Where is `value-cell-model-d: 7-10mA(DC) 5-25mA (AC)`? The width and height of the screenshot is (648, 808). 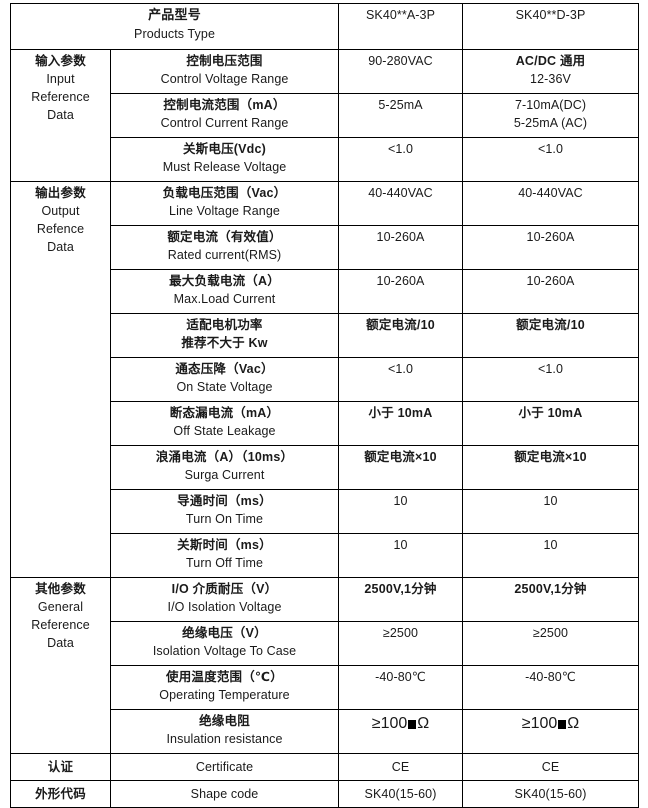
value-cell-model-d: 7-10mA(DC) 5-25mA (AC) is located at coordinates (551, 115).